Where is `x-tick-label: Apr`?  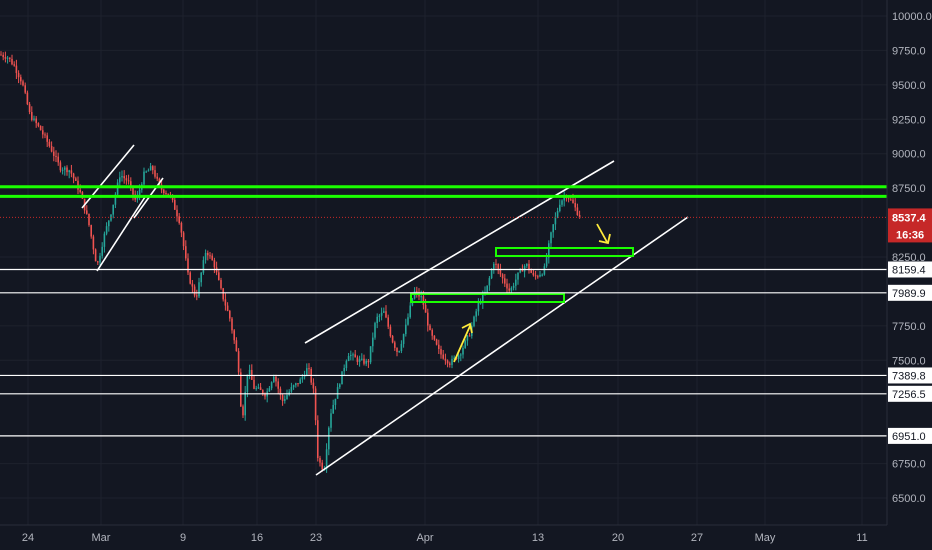 x-tick-label: Apr is located at coordinates (424, 538).